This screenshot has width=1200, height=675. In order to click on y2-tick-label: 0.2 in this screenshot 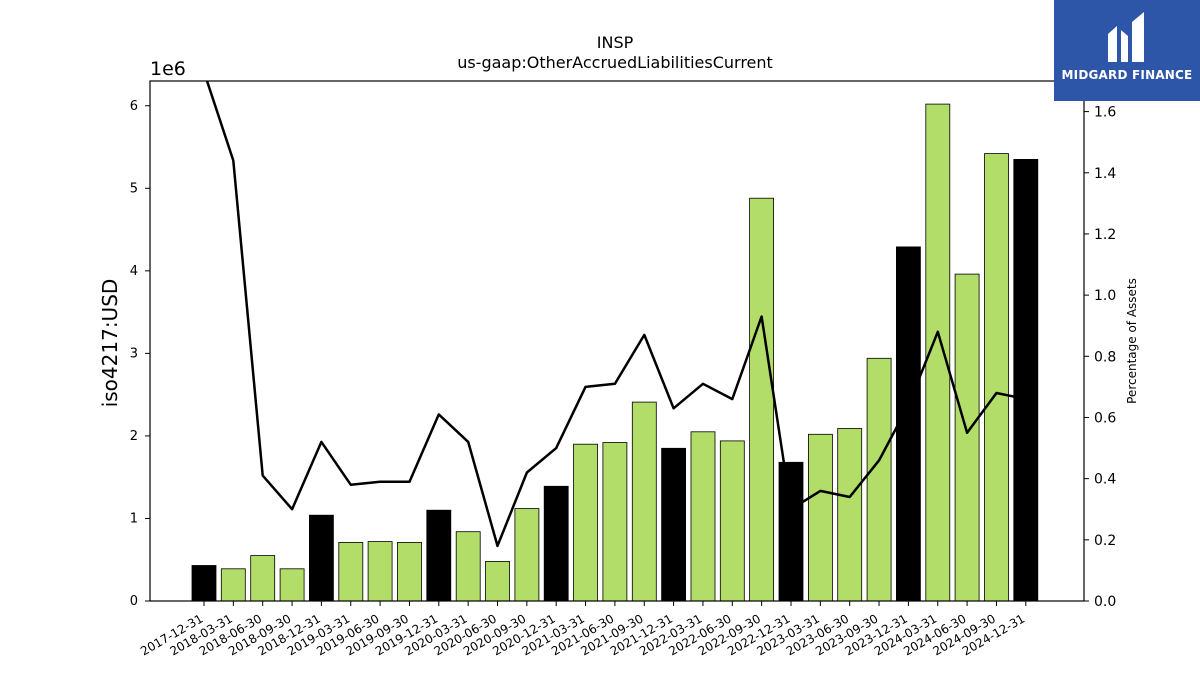, I will do `click(1105, 541)`.